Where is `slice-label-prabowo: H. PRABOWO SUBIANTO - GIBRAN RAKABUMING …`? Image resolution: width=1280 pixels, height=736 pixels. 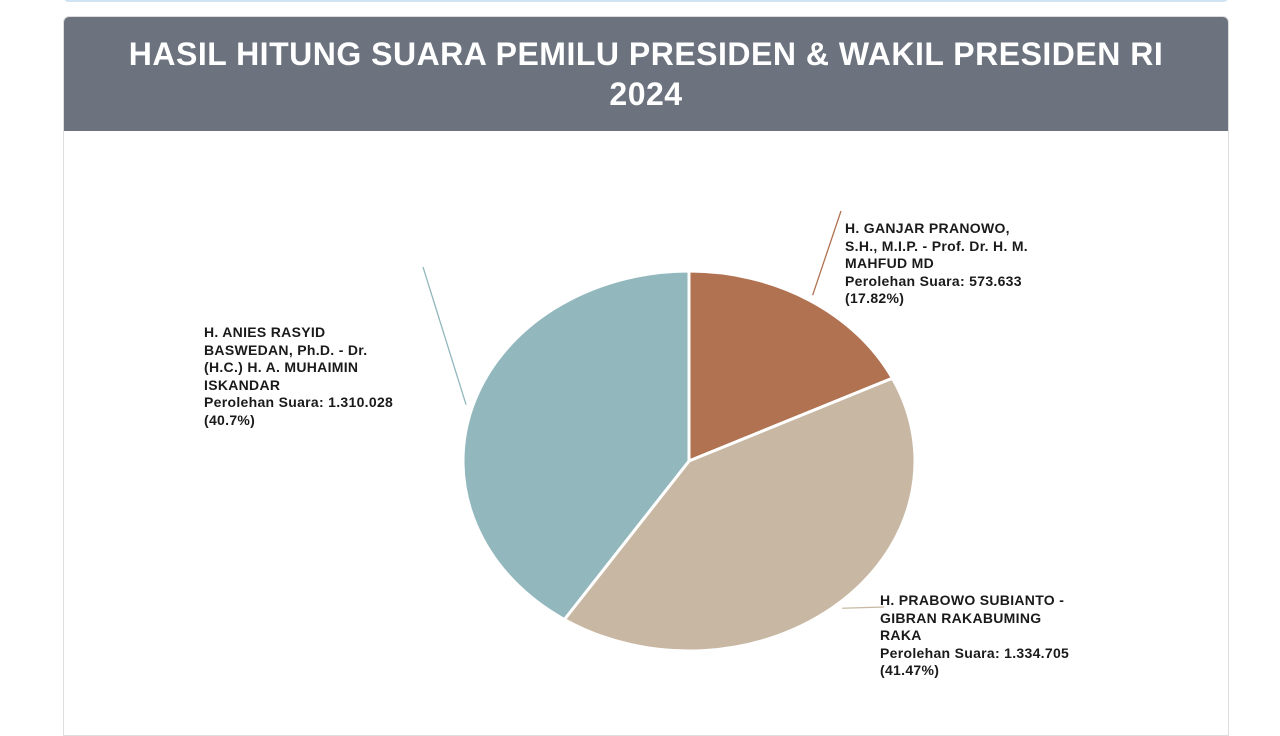
slice-label-prabowo: H. PRABOWO SUBIANTO - GIBRAN RAKABUMING … is located at coordinates (1000, 636).